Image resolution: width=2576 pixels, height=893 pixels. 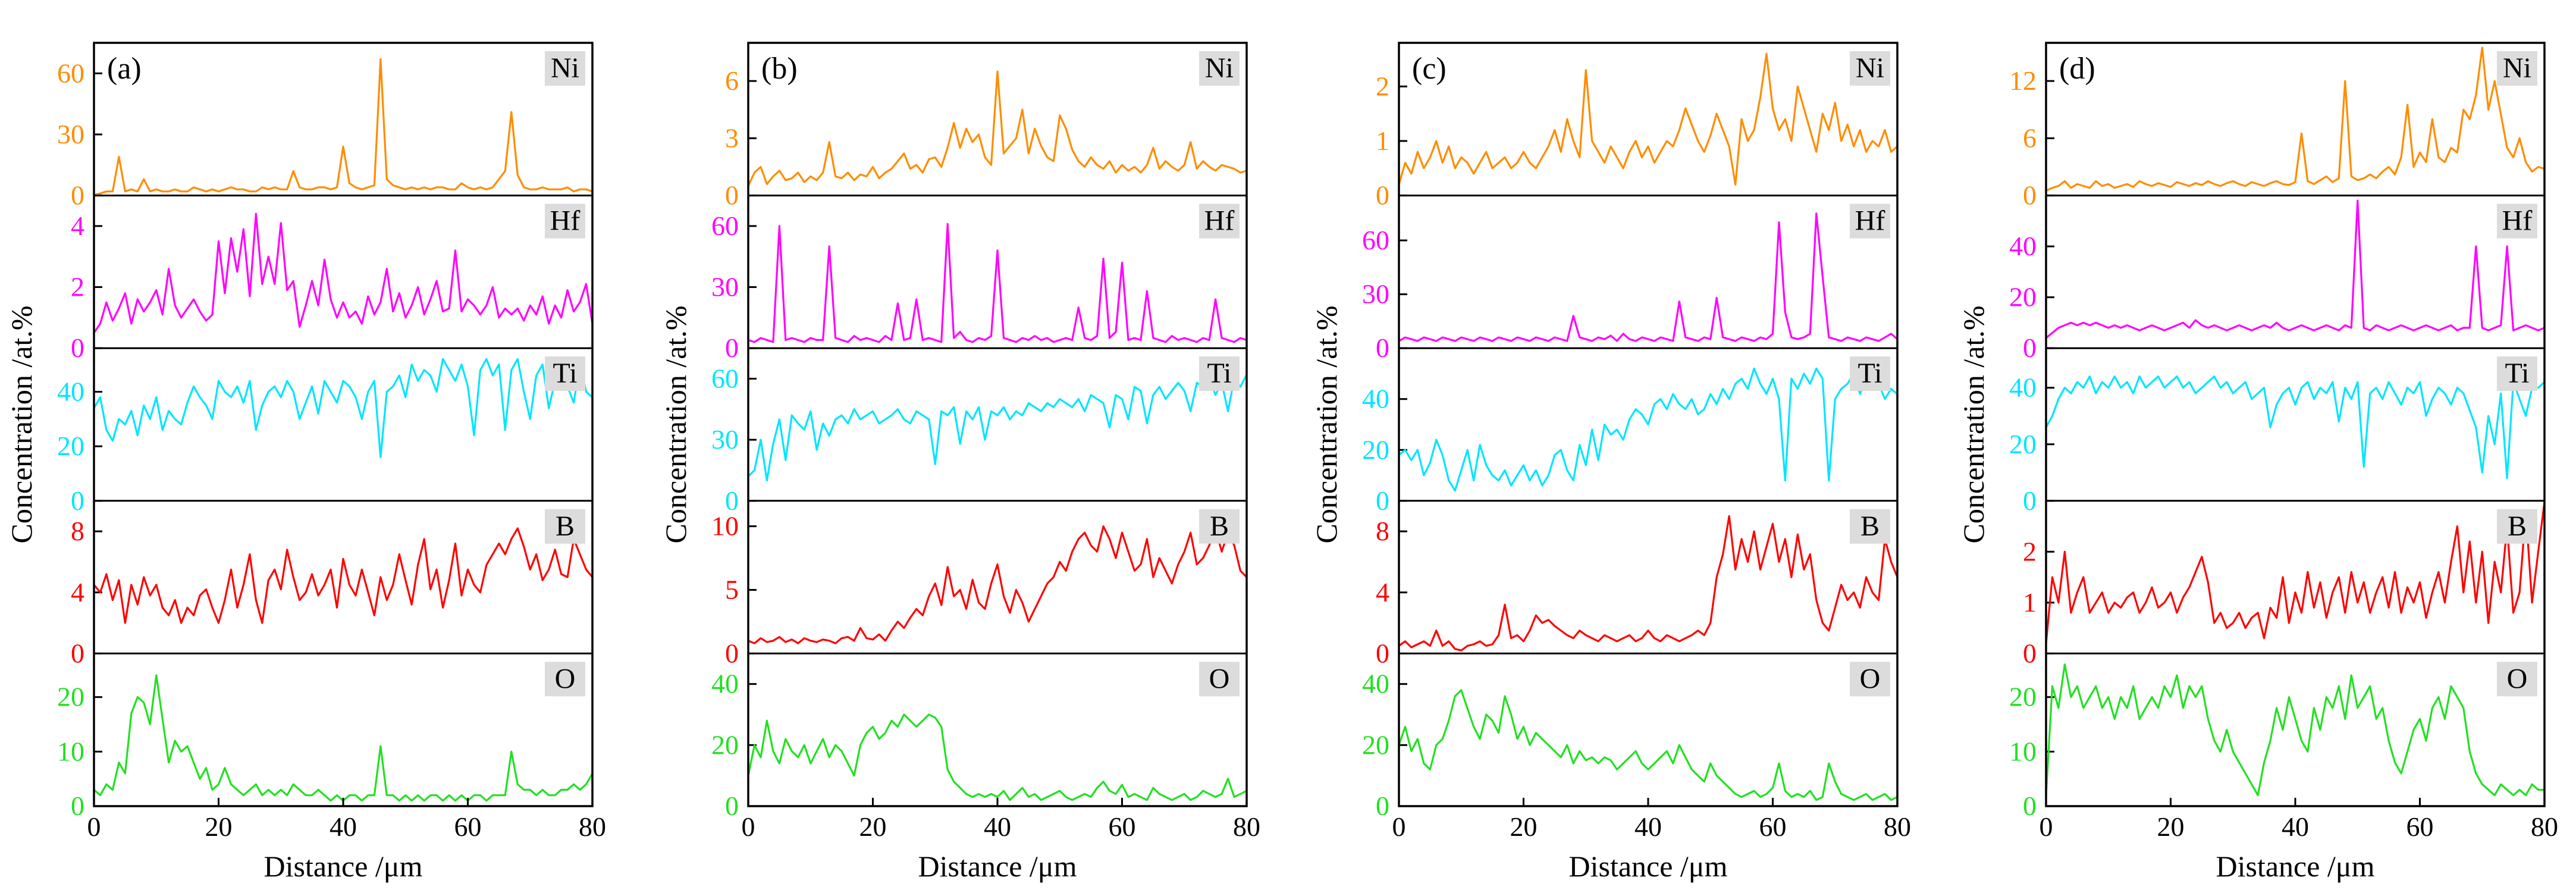 I want to click on x-tick-label: 80, so click(x=2544, y=826).